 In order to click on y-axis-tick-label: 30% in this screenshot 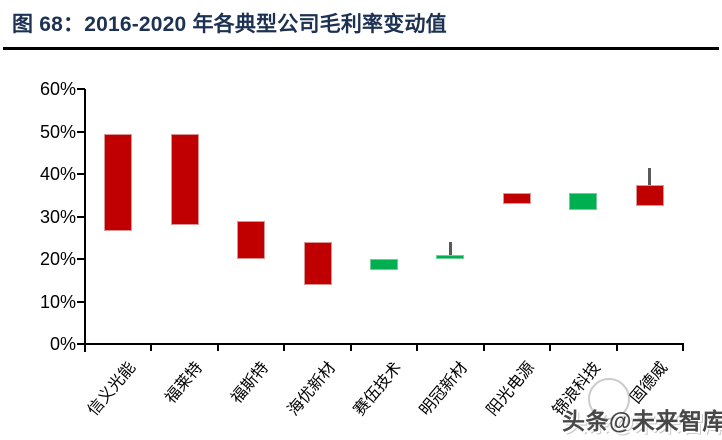, I will do `click(57, 216)`.